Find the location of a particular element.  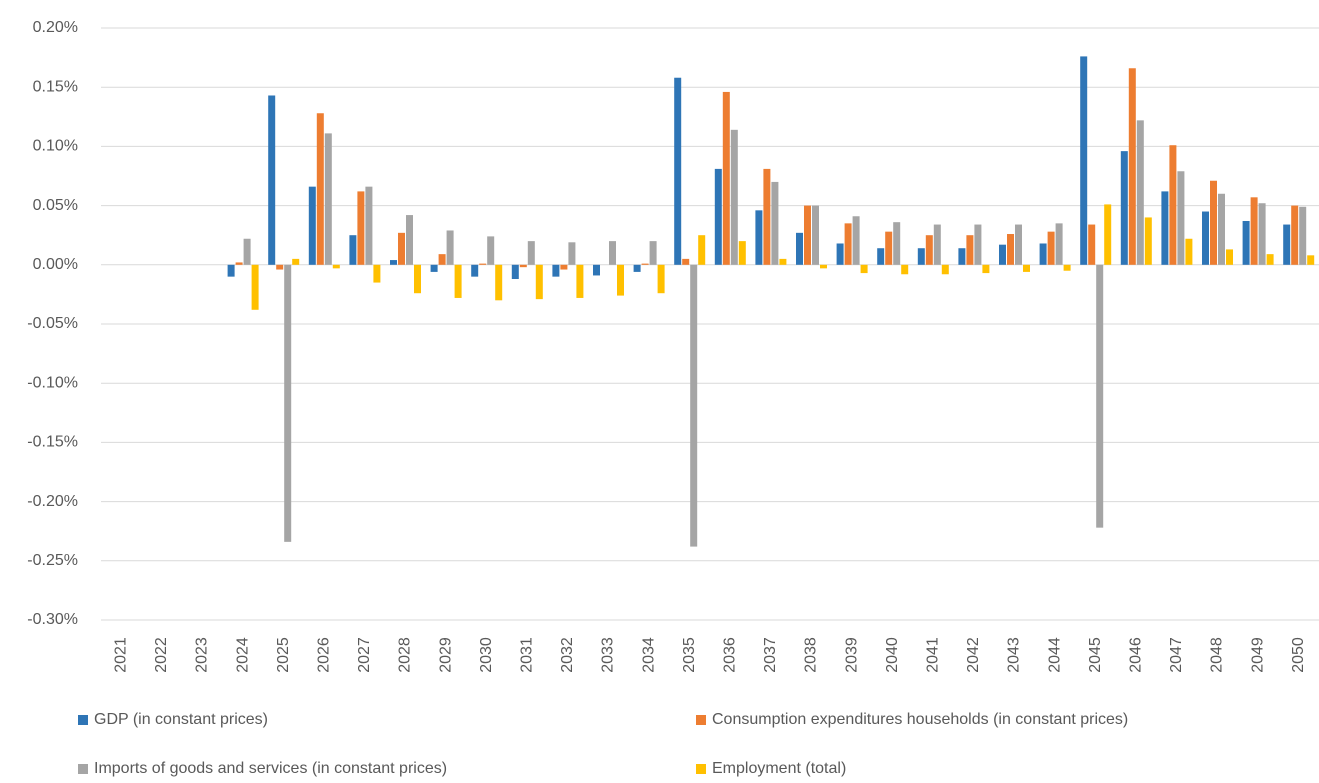

x-tick-label: 2033 is located at coordinates (608, 655).